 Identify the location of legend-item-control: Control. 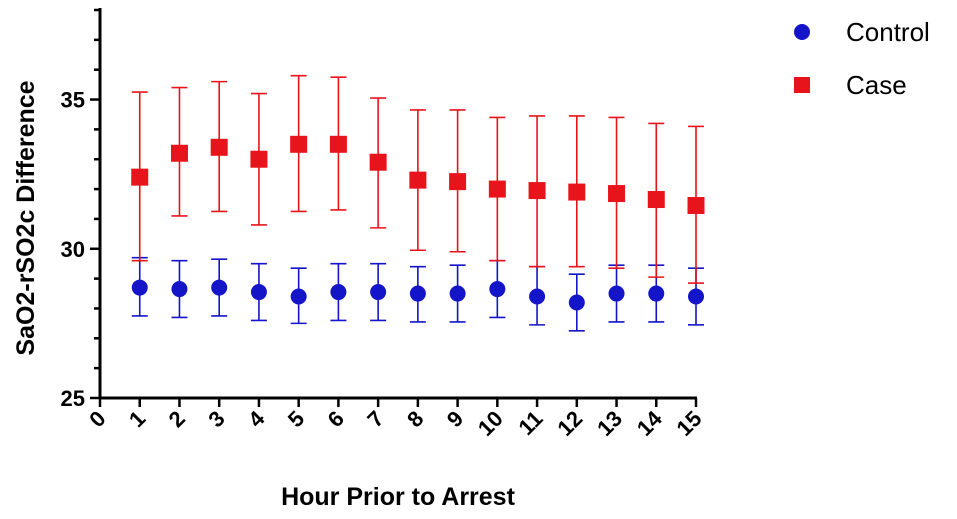
(862, 32).